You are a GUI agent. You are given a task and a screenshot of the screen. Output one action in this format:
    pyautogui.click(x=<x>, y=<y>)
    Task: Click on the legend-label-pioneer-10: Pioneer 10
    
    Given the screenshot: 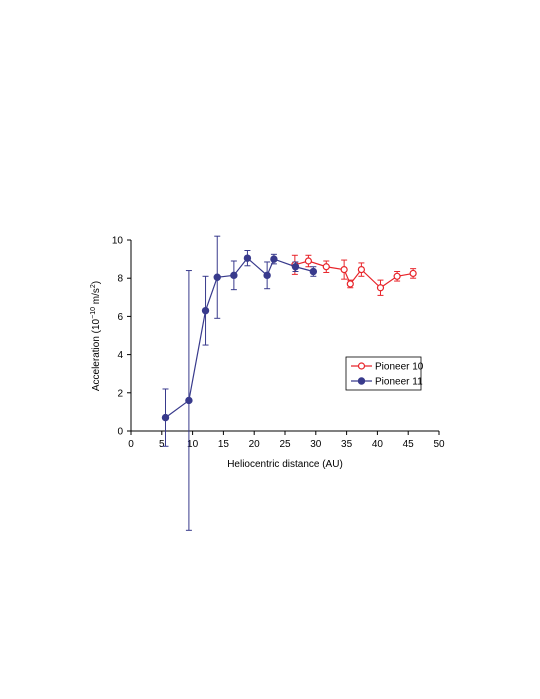 What is the action you would take?
    pyautogui.click(x=399, y=367)
    